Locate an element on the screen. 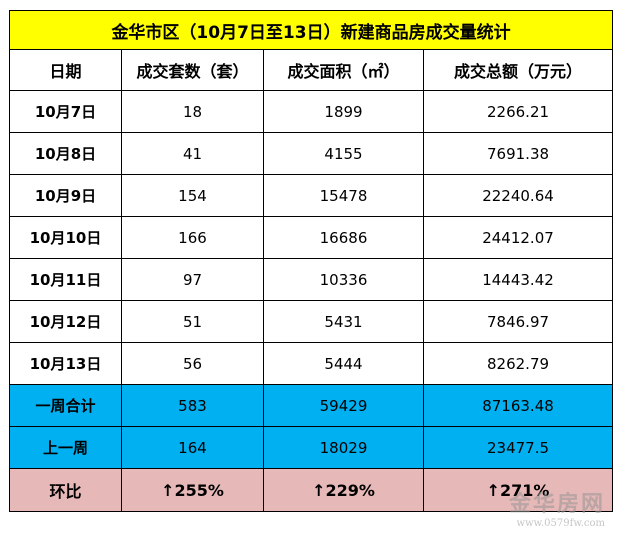  row-units: 56 is located at coordinates (192, 363).